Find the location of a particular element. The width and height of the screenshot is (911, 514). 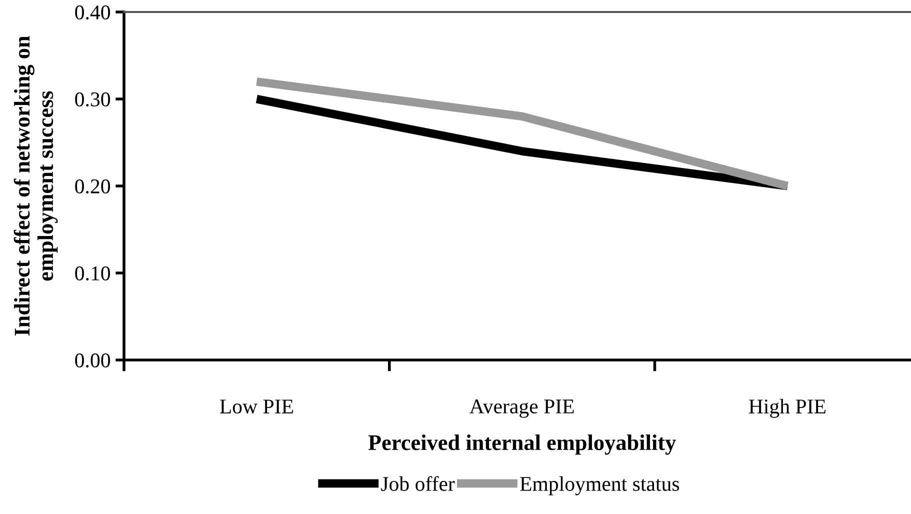

y-tick-label: 0.30 is located at coordinates (92, 99).